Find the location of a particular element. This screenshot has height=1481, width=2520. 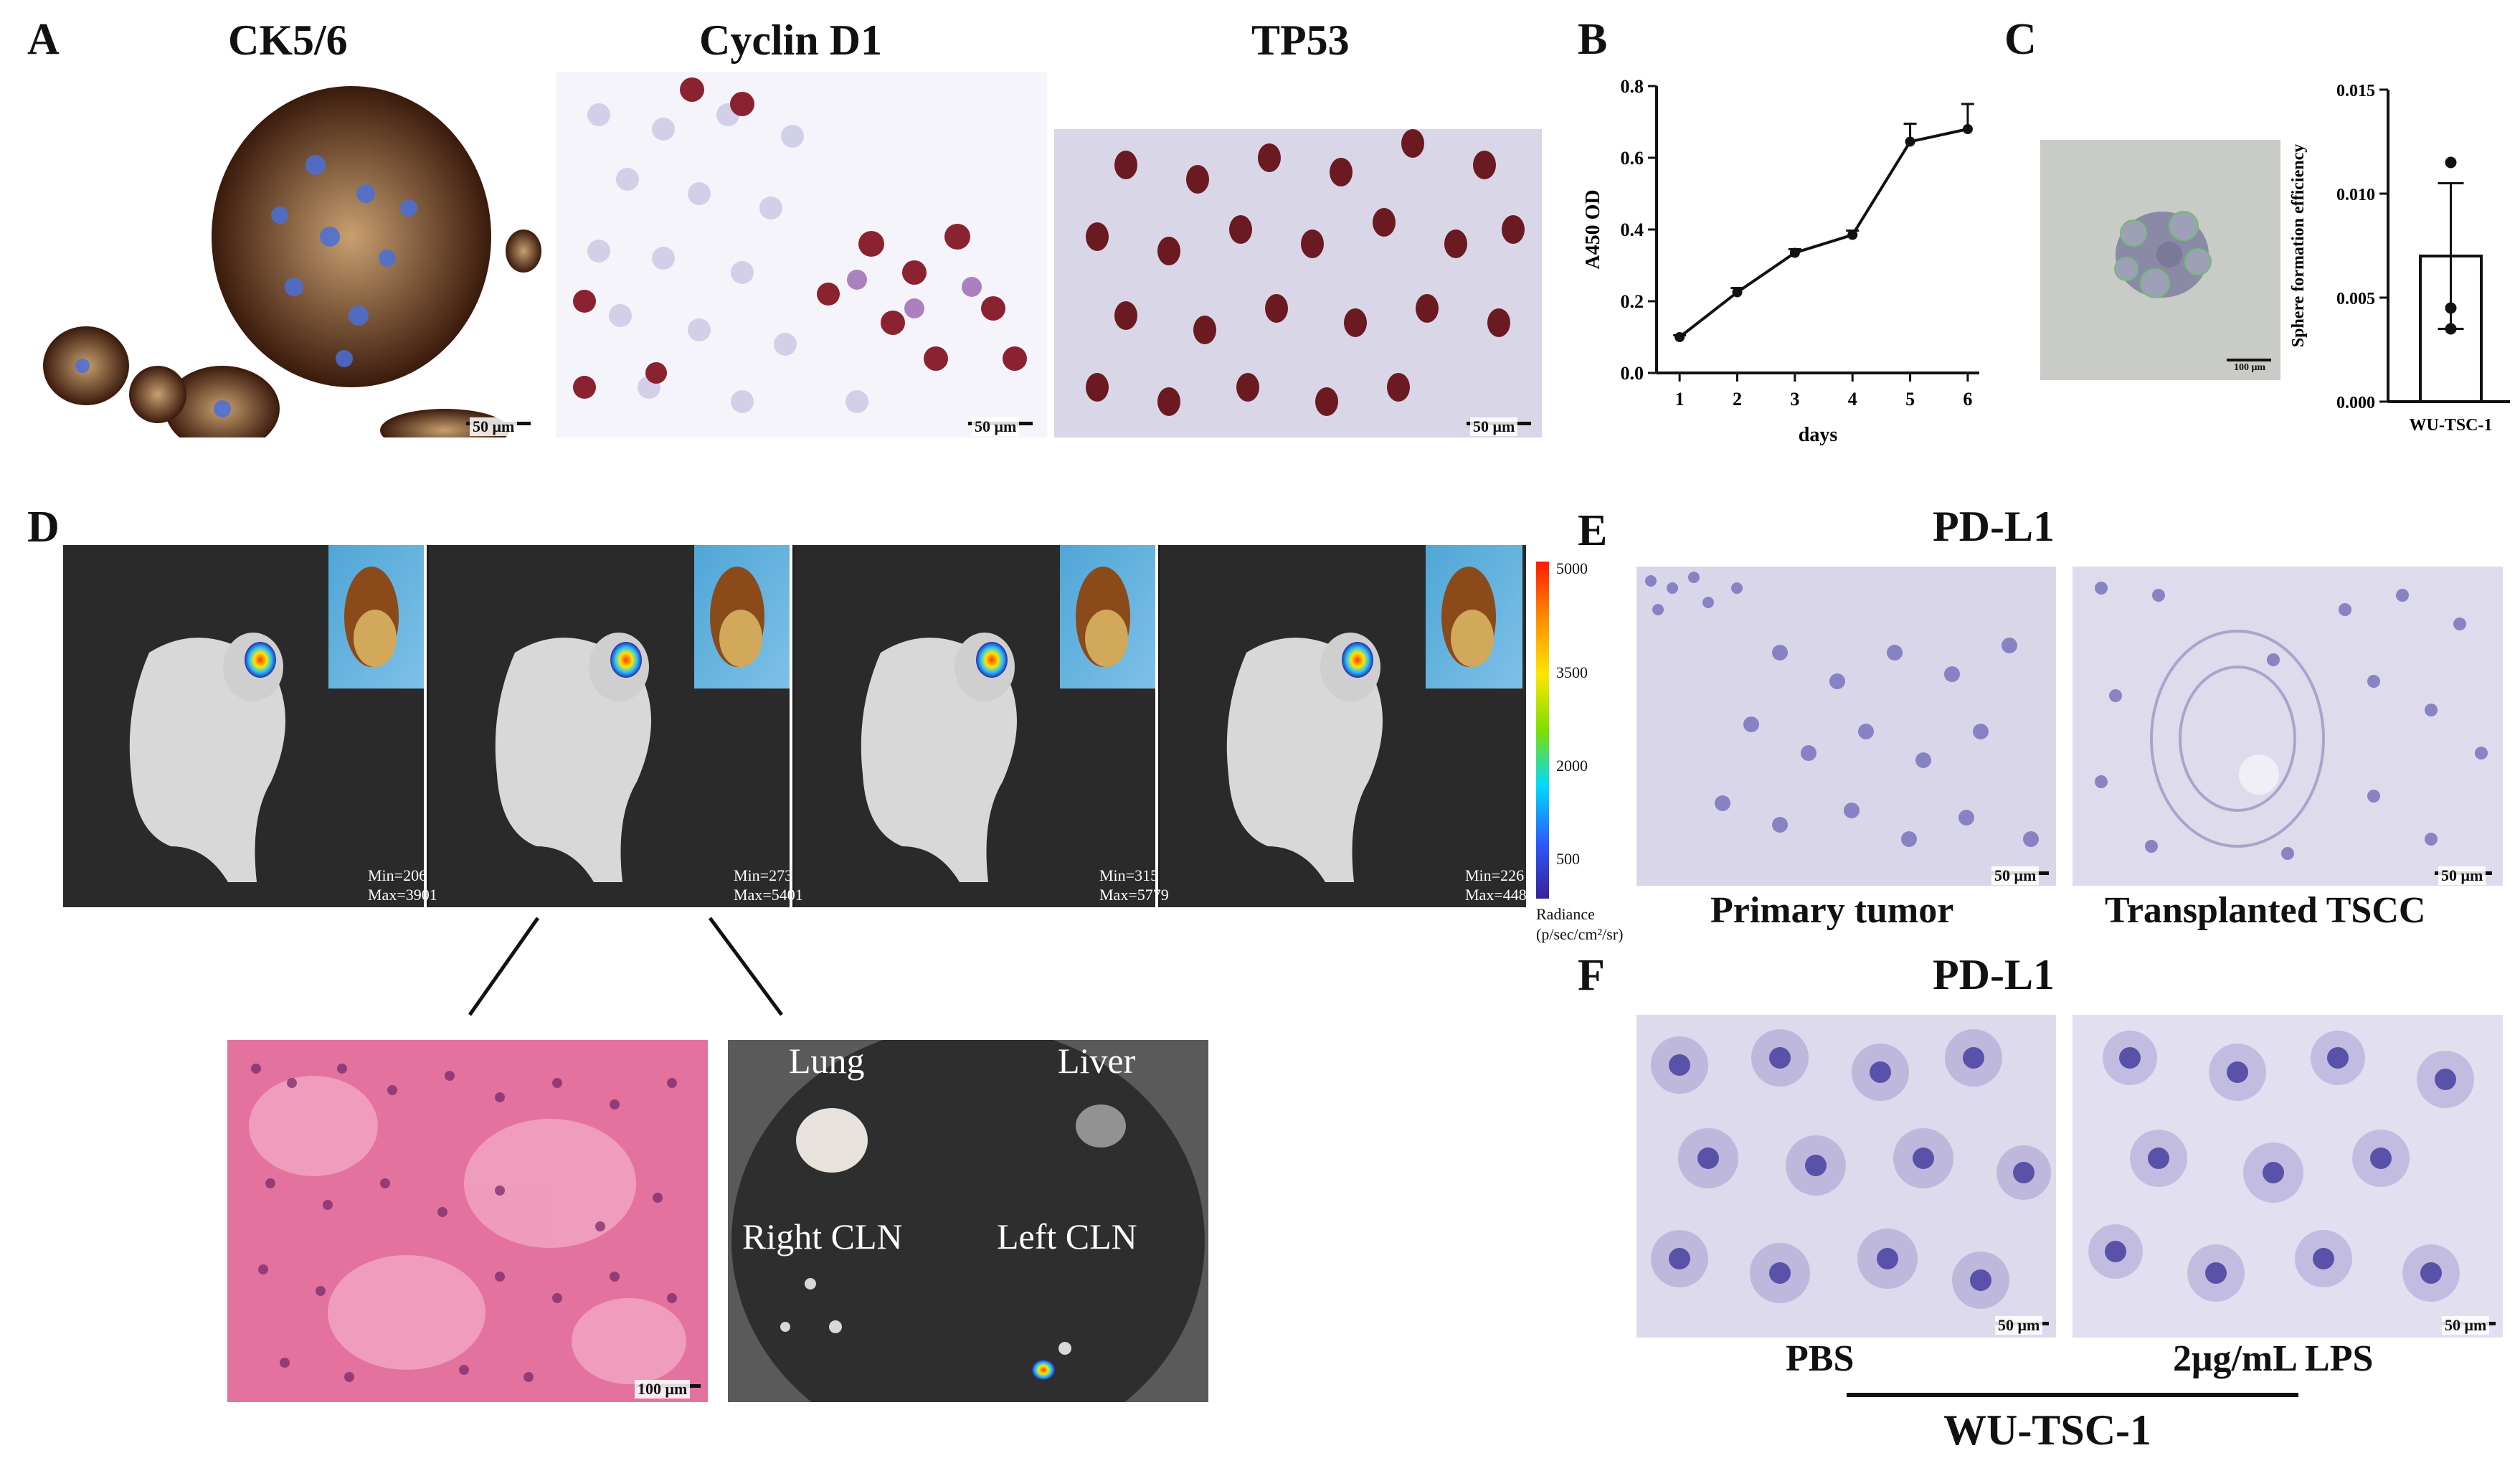

cyclin-cells is located at coordinates (800, 245).